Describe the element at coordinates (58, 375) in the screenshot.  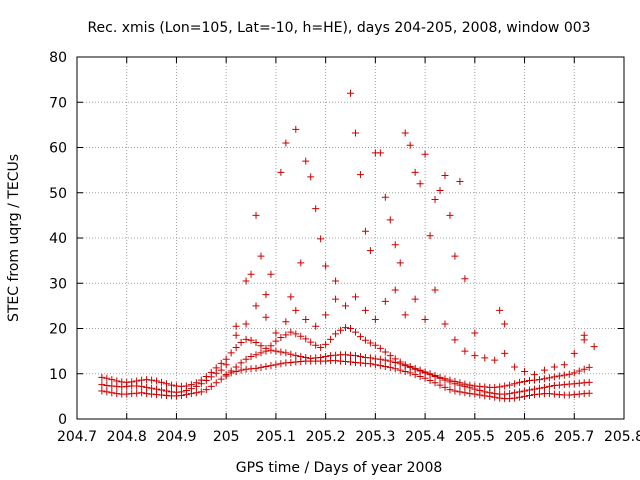
I see `y-tick-label: 10` at that location.